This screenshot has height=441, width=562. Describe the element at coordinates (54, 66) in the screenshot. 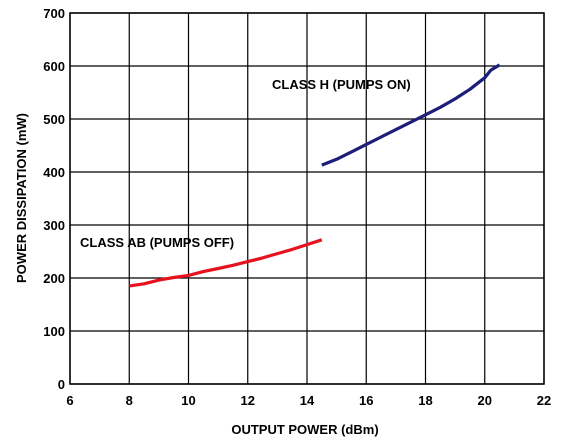

I see `y-tick-label: 600` at that location.